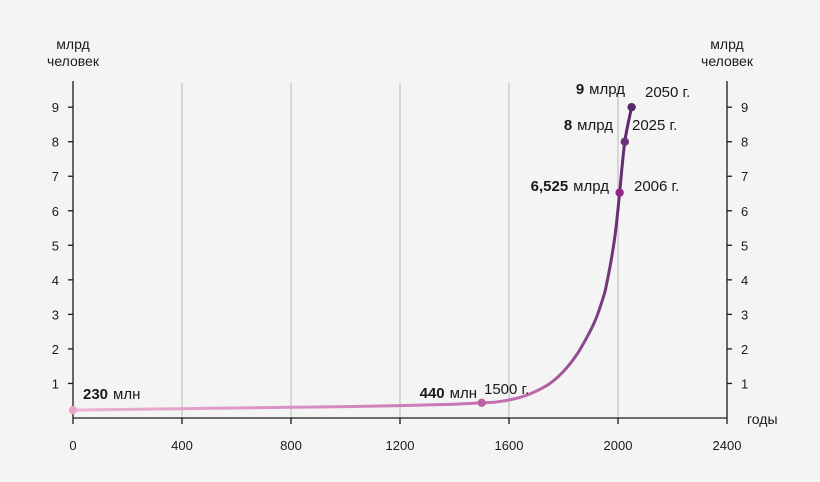 This screenshot has width=820, height=482. Describe the element at coordinates (726, 44) in the screenshot. I see `y-axis-title-right-line1: млрд` at that location.